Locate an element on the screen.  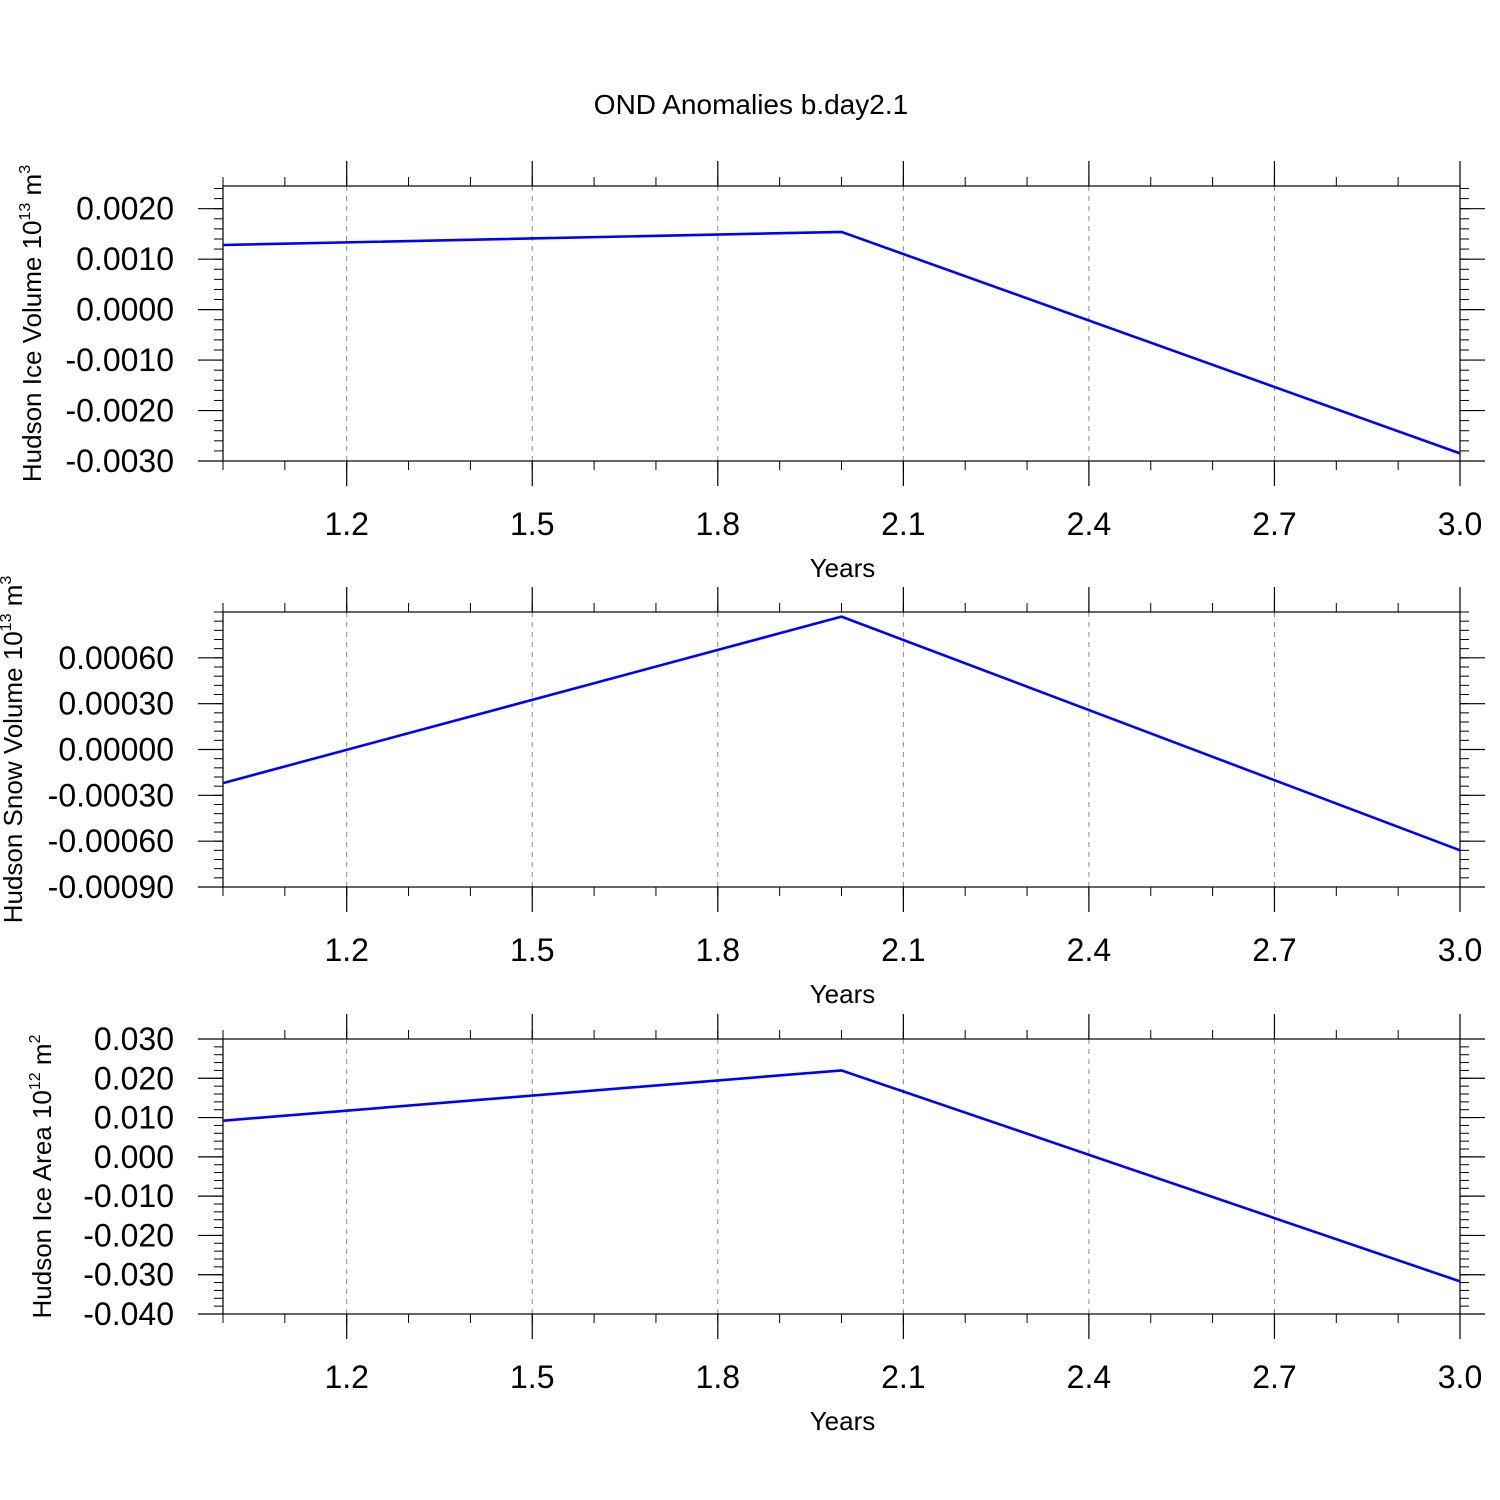
y-tick-label: -0.00060 is located at coordinates (111, 841).